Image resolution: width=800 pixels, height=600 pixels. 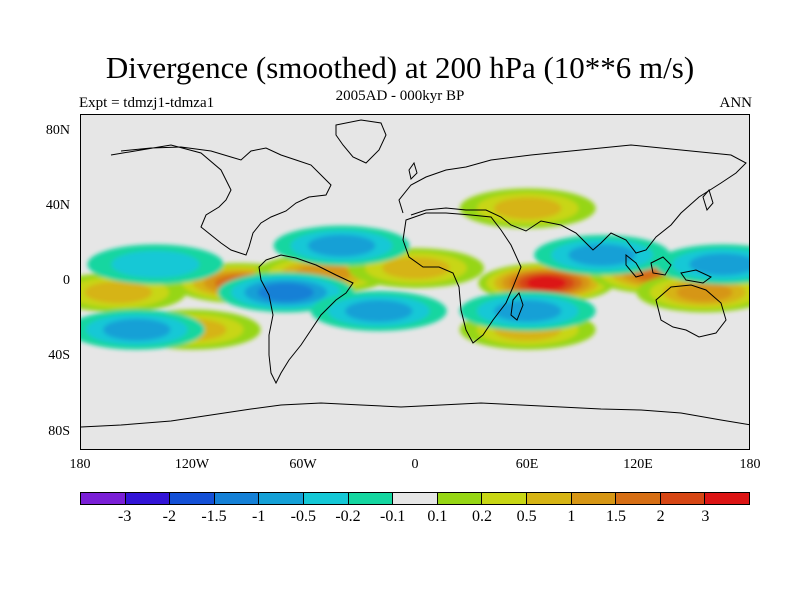 What do you see at coordinates (147, 103) in the screenshot?
I see `experiment-label: Expt = tdmzj1-tdmza1` at bounding box center [147, 103].